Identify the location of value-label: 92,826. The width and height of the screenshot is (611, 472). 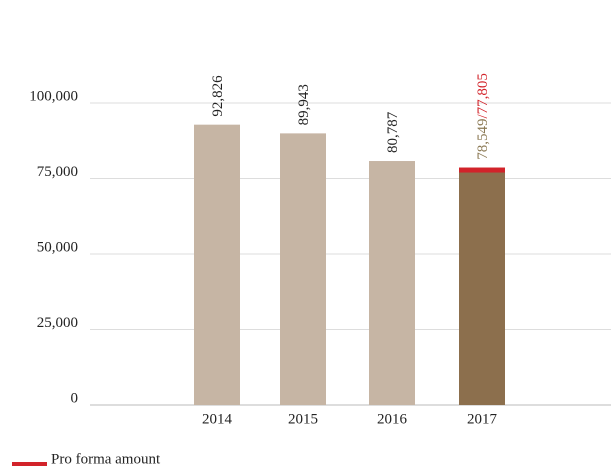
(218, 96).